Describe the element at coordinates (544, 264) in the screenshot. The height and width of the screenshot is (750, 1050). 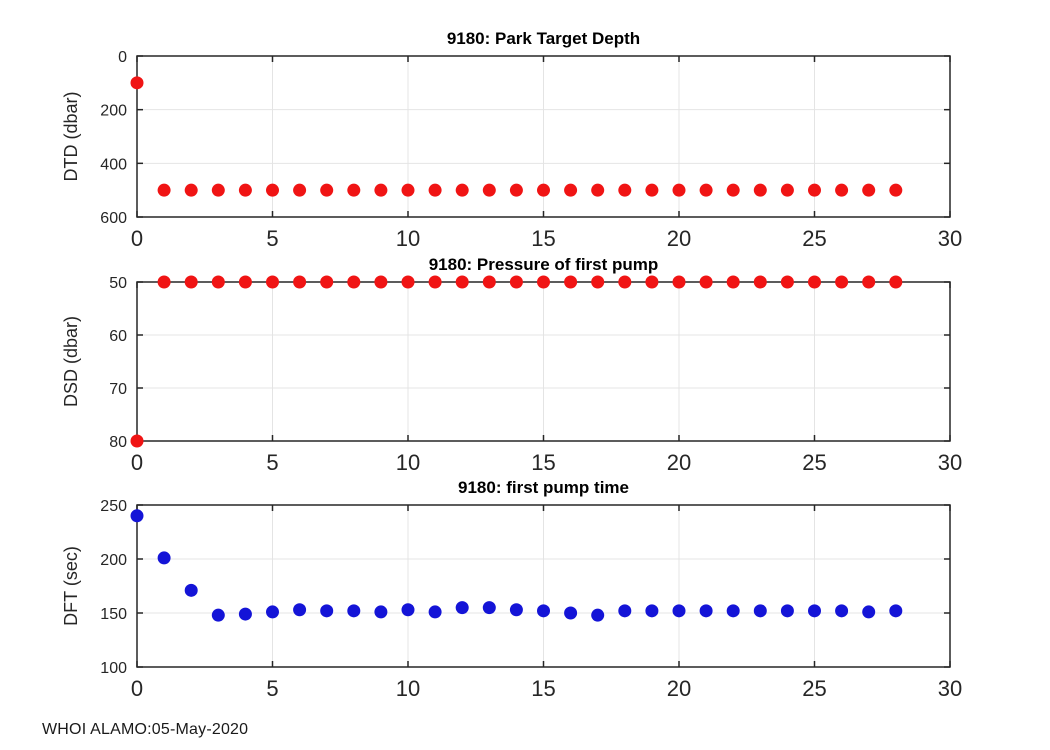
I see `chart-title: 9180: Pressure of first pump` at that location.